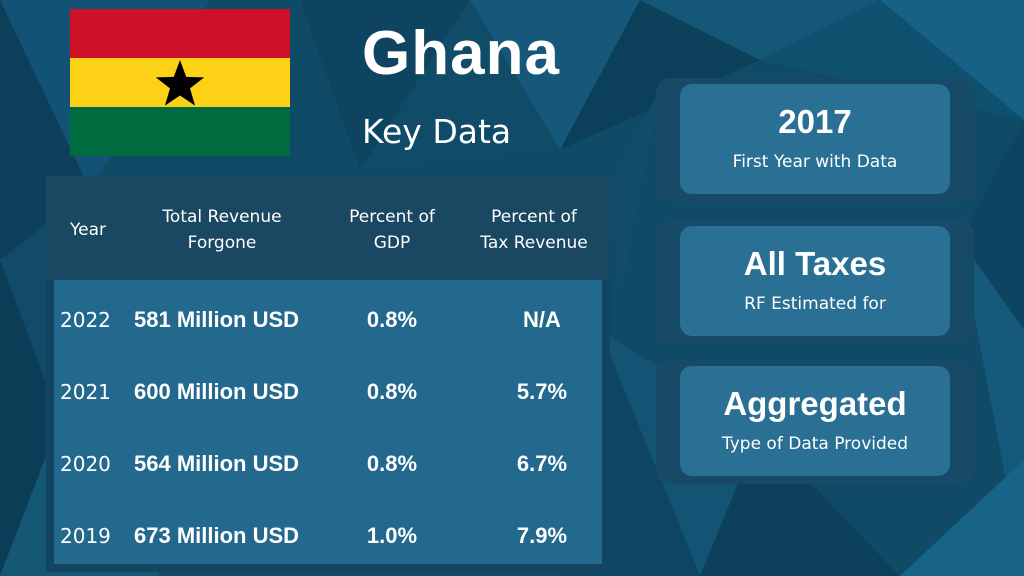 The width and height of the screenshot is (1024, 576). Describe the element at coordinates (180, 82) in the screenshot. I see `ghana-flag-icon` at that location.